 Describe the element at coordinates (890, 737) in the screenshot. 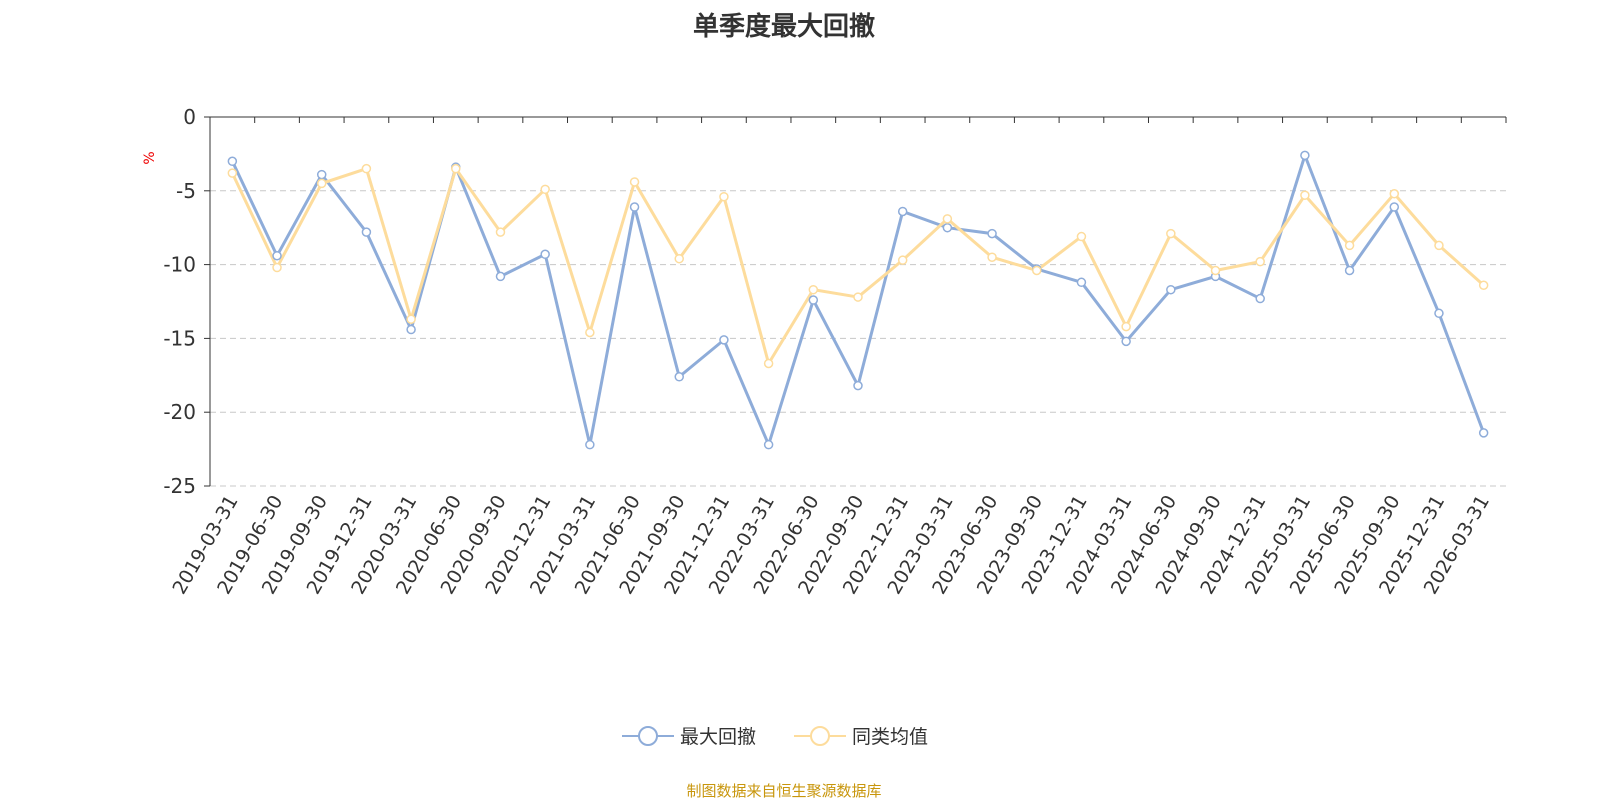

I see `legend-label: 同类均值` at that location.